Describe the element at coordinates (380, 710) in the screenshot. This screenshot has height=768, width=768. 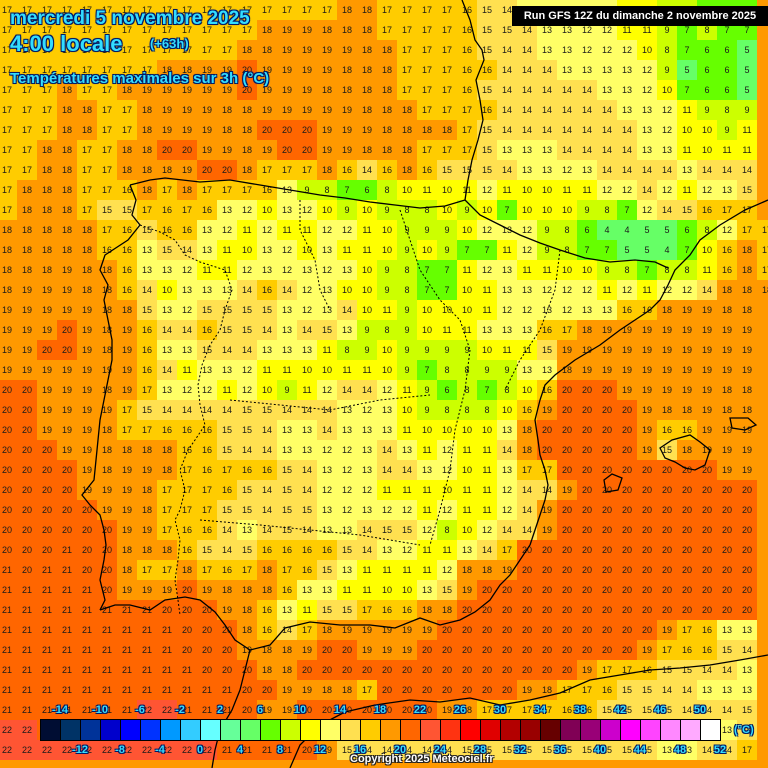
I see `legend-tick-label: 18` at that location.